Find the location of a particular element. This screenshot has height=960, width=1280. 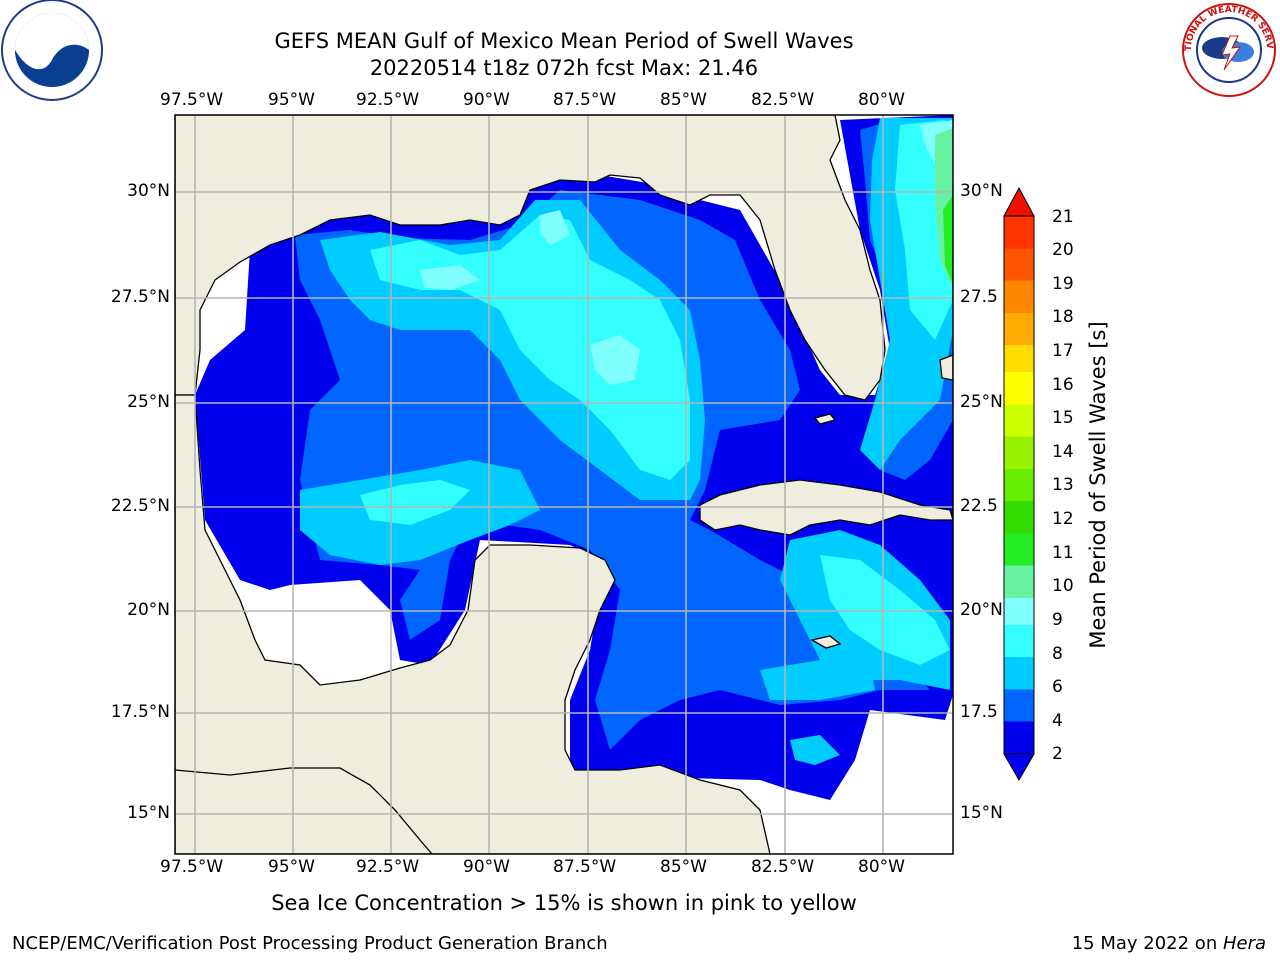

colorbar-tick: 18 is located at coordinates (1063, 317).